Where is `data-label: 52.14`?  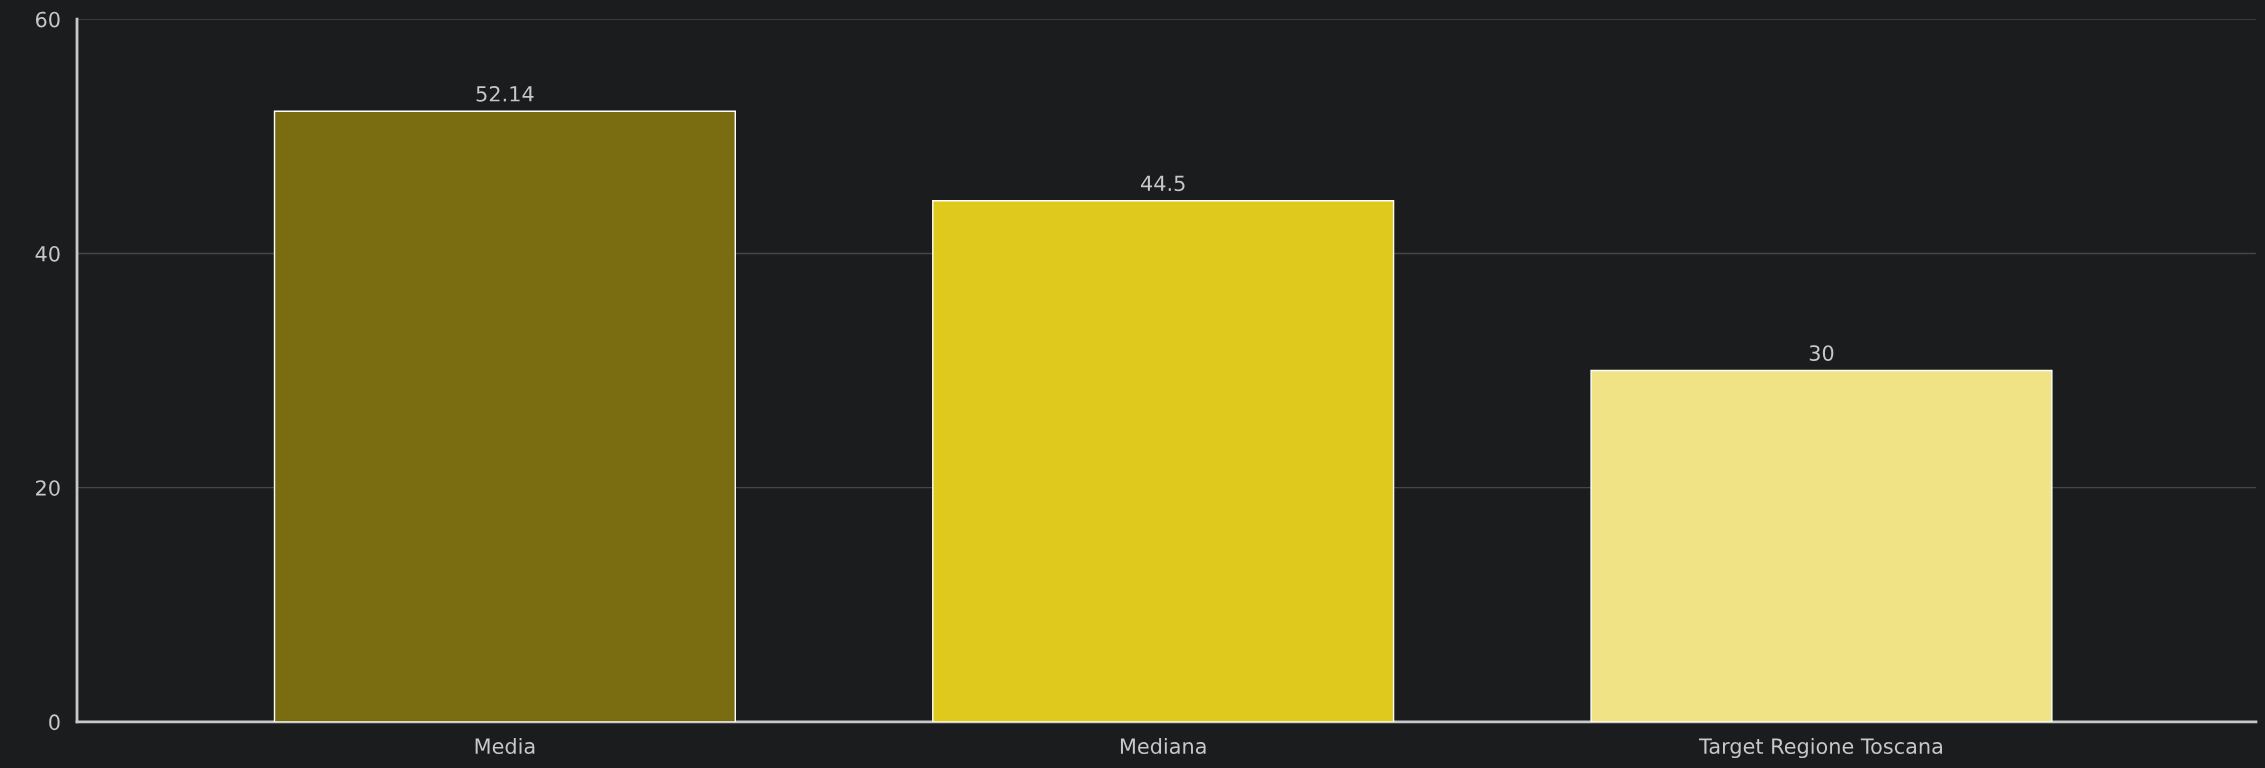
data-label: 52.14 is located at coordinates (505, 93).